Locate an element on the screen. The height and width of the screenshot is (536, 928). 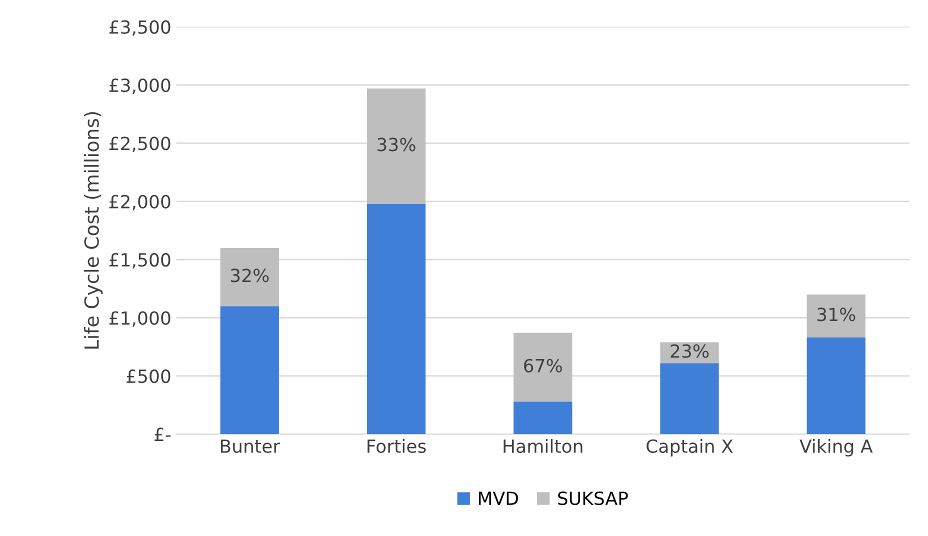
x-tick-label: Bunter is located at coordinates (250, 446).